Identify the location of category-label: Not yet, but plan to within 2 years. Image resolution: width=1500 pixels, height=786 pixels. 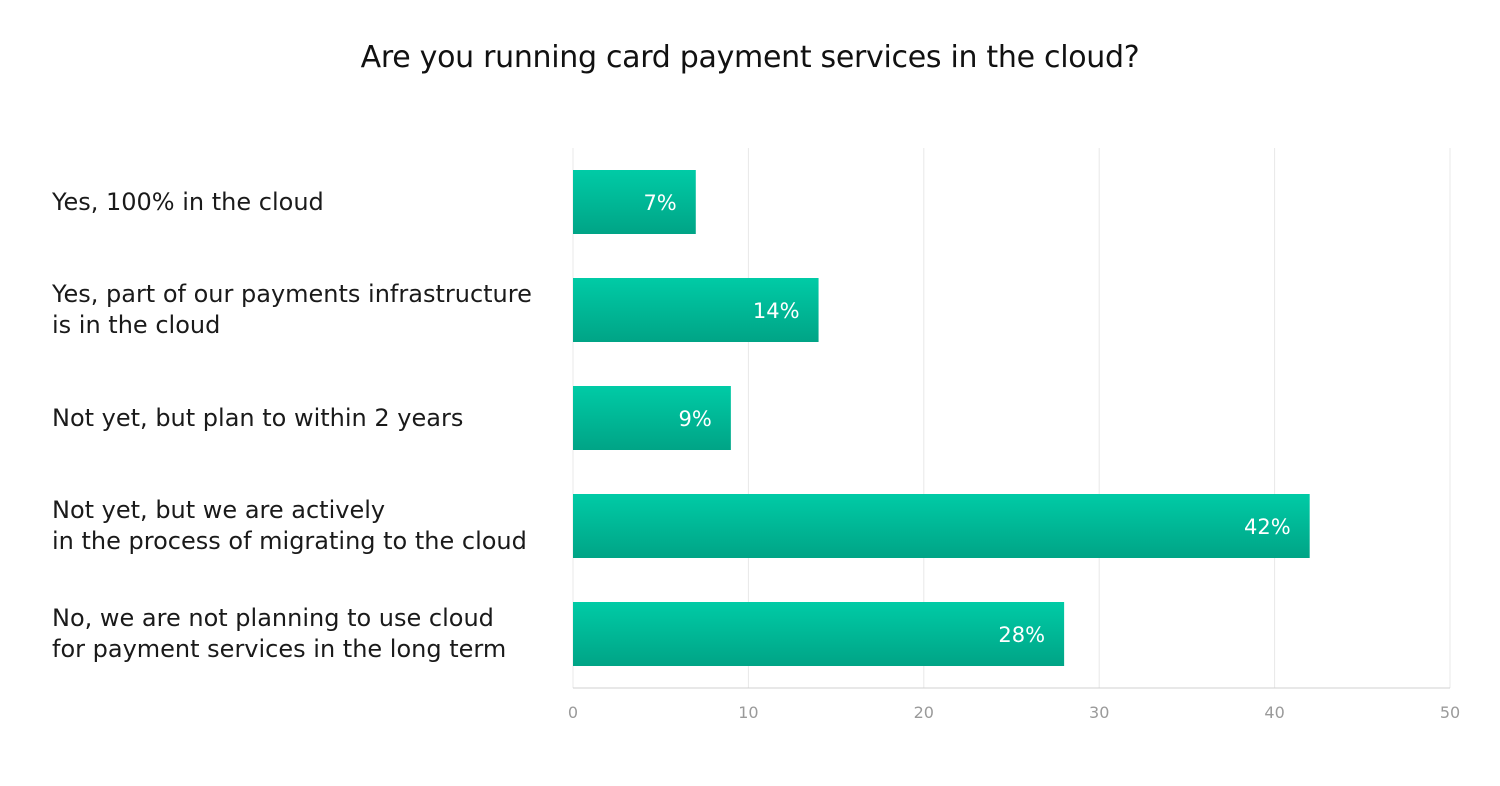
(258, 417).